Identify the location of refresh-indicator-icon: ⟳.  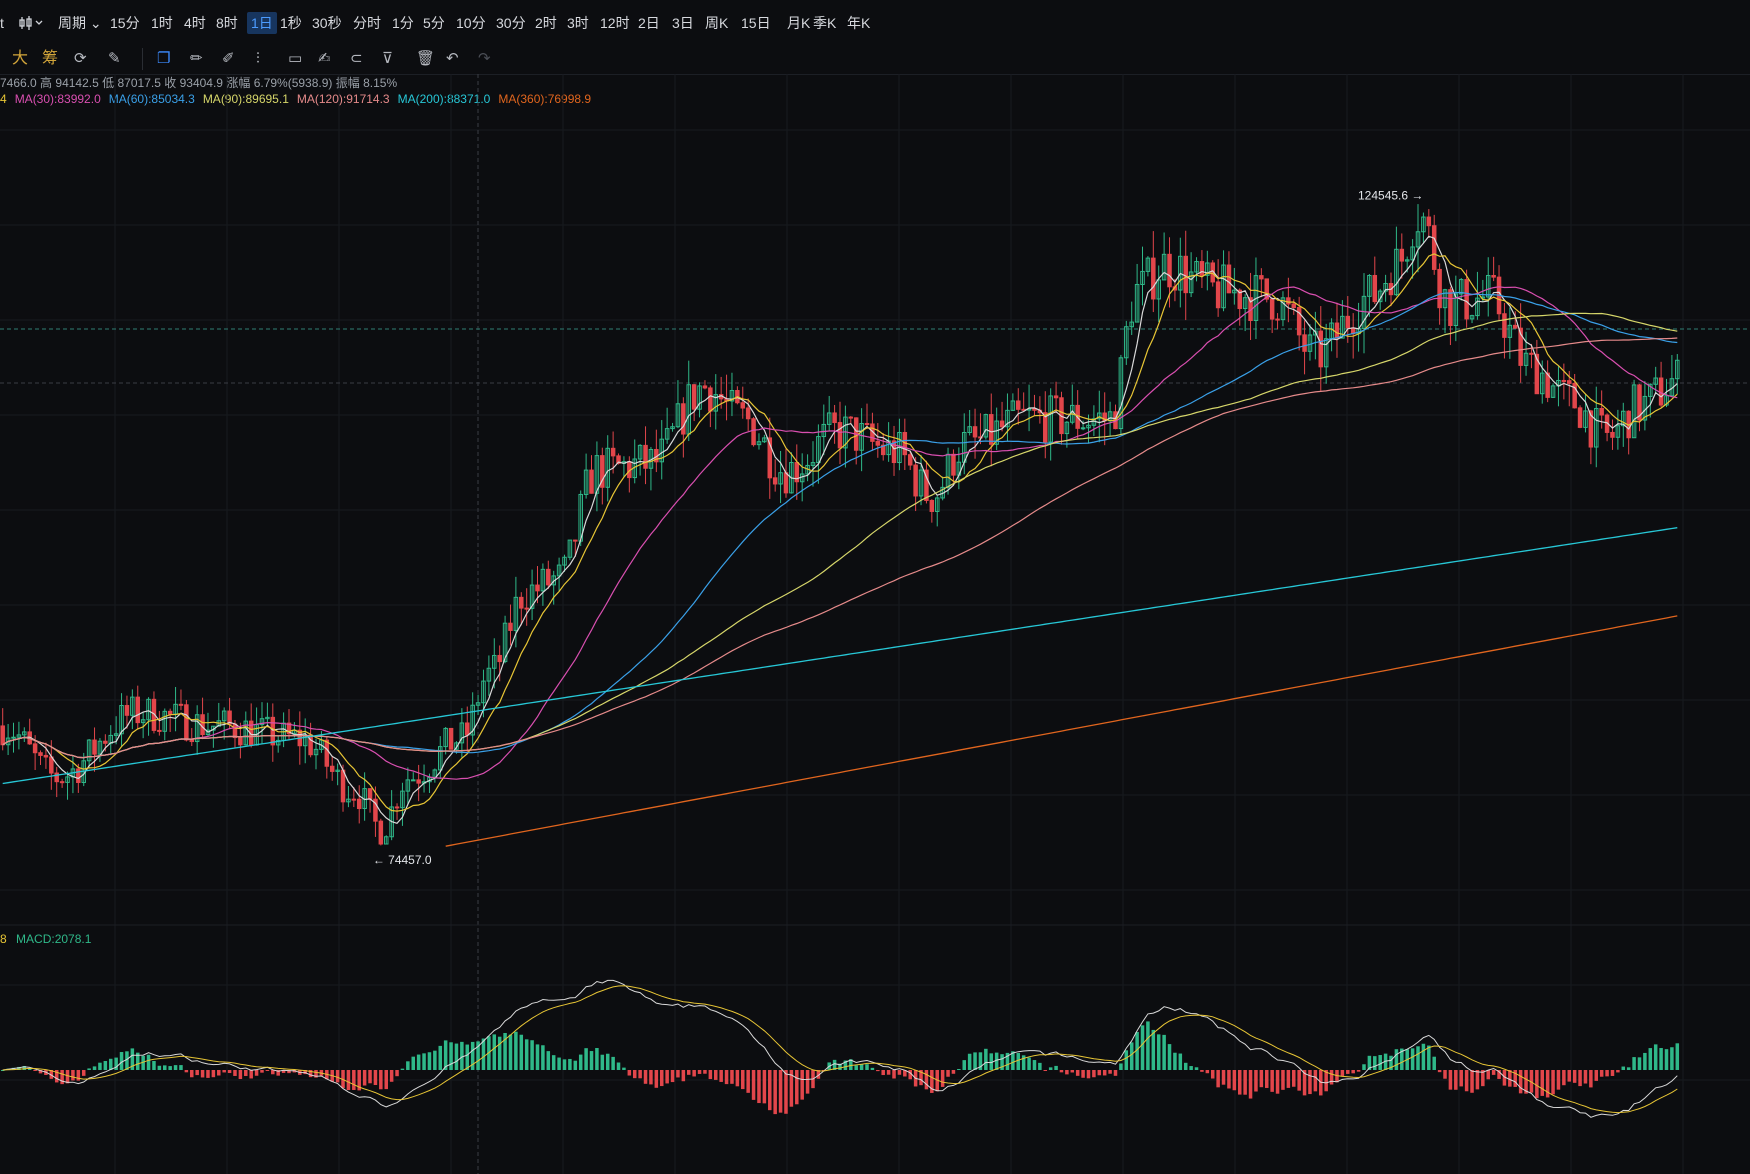
(80, 58).